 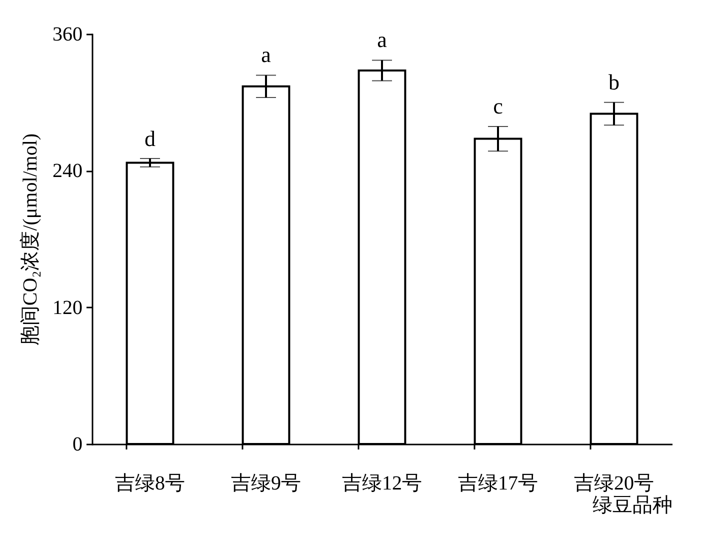 What do you see at coordinates (150, 138) in the screenshot?
I see `annotation: d` at bounding box center [150, 138].